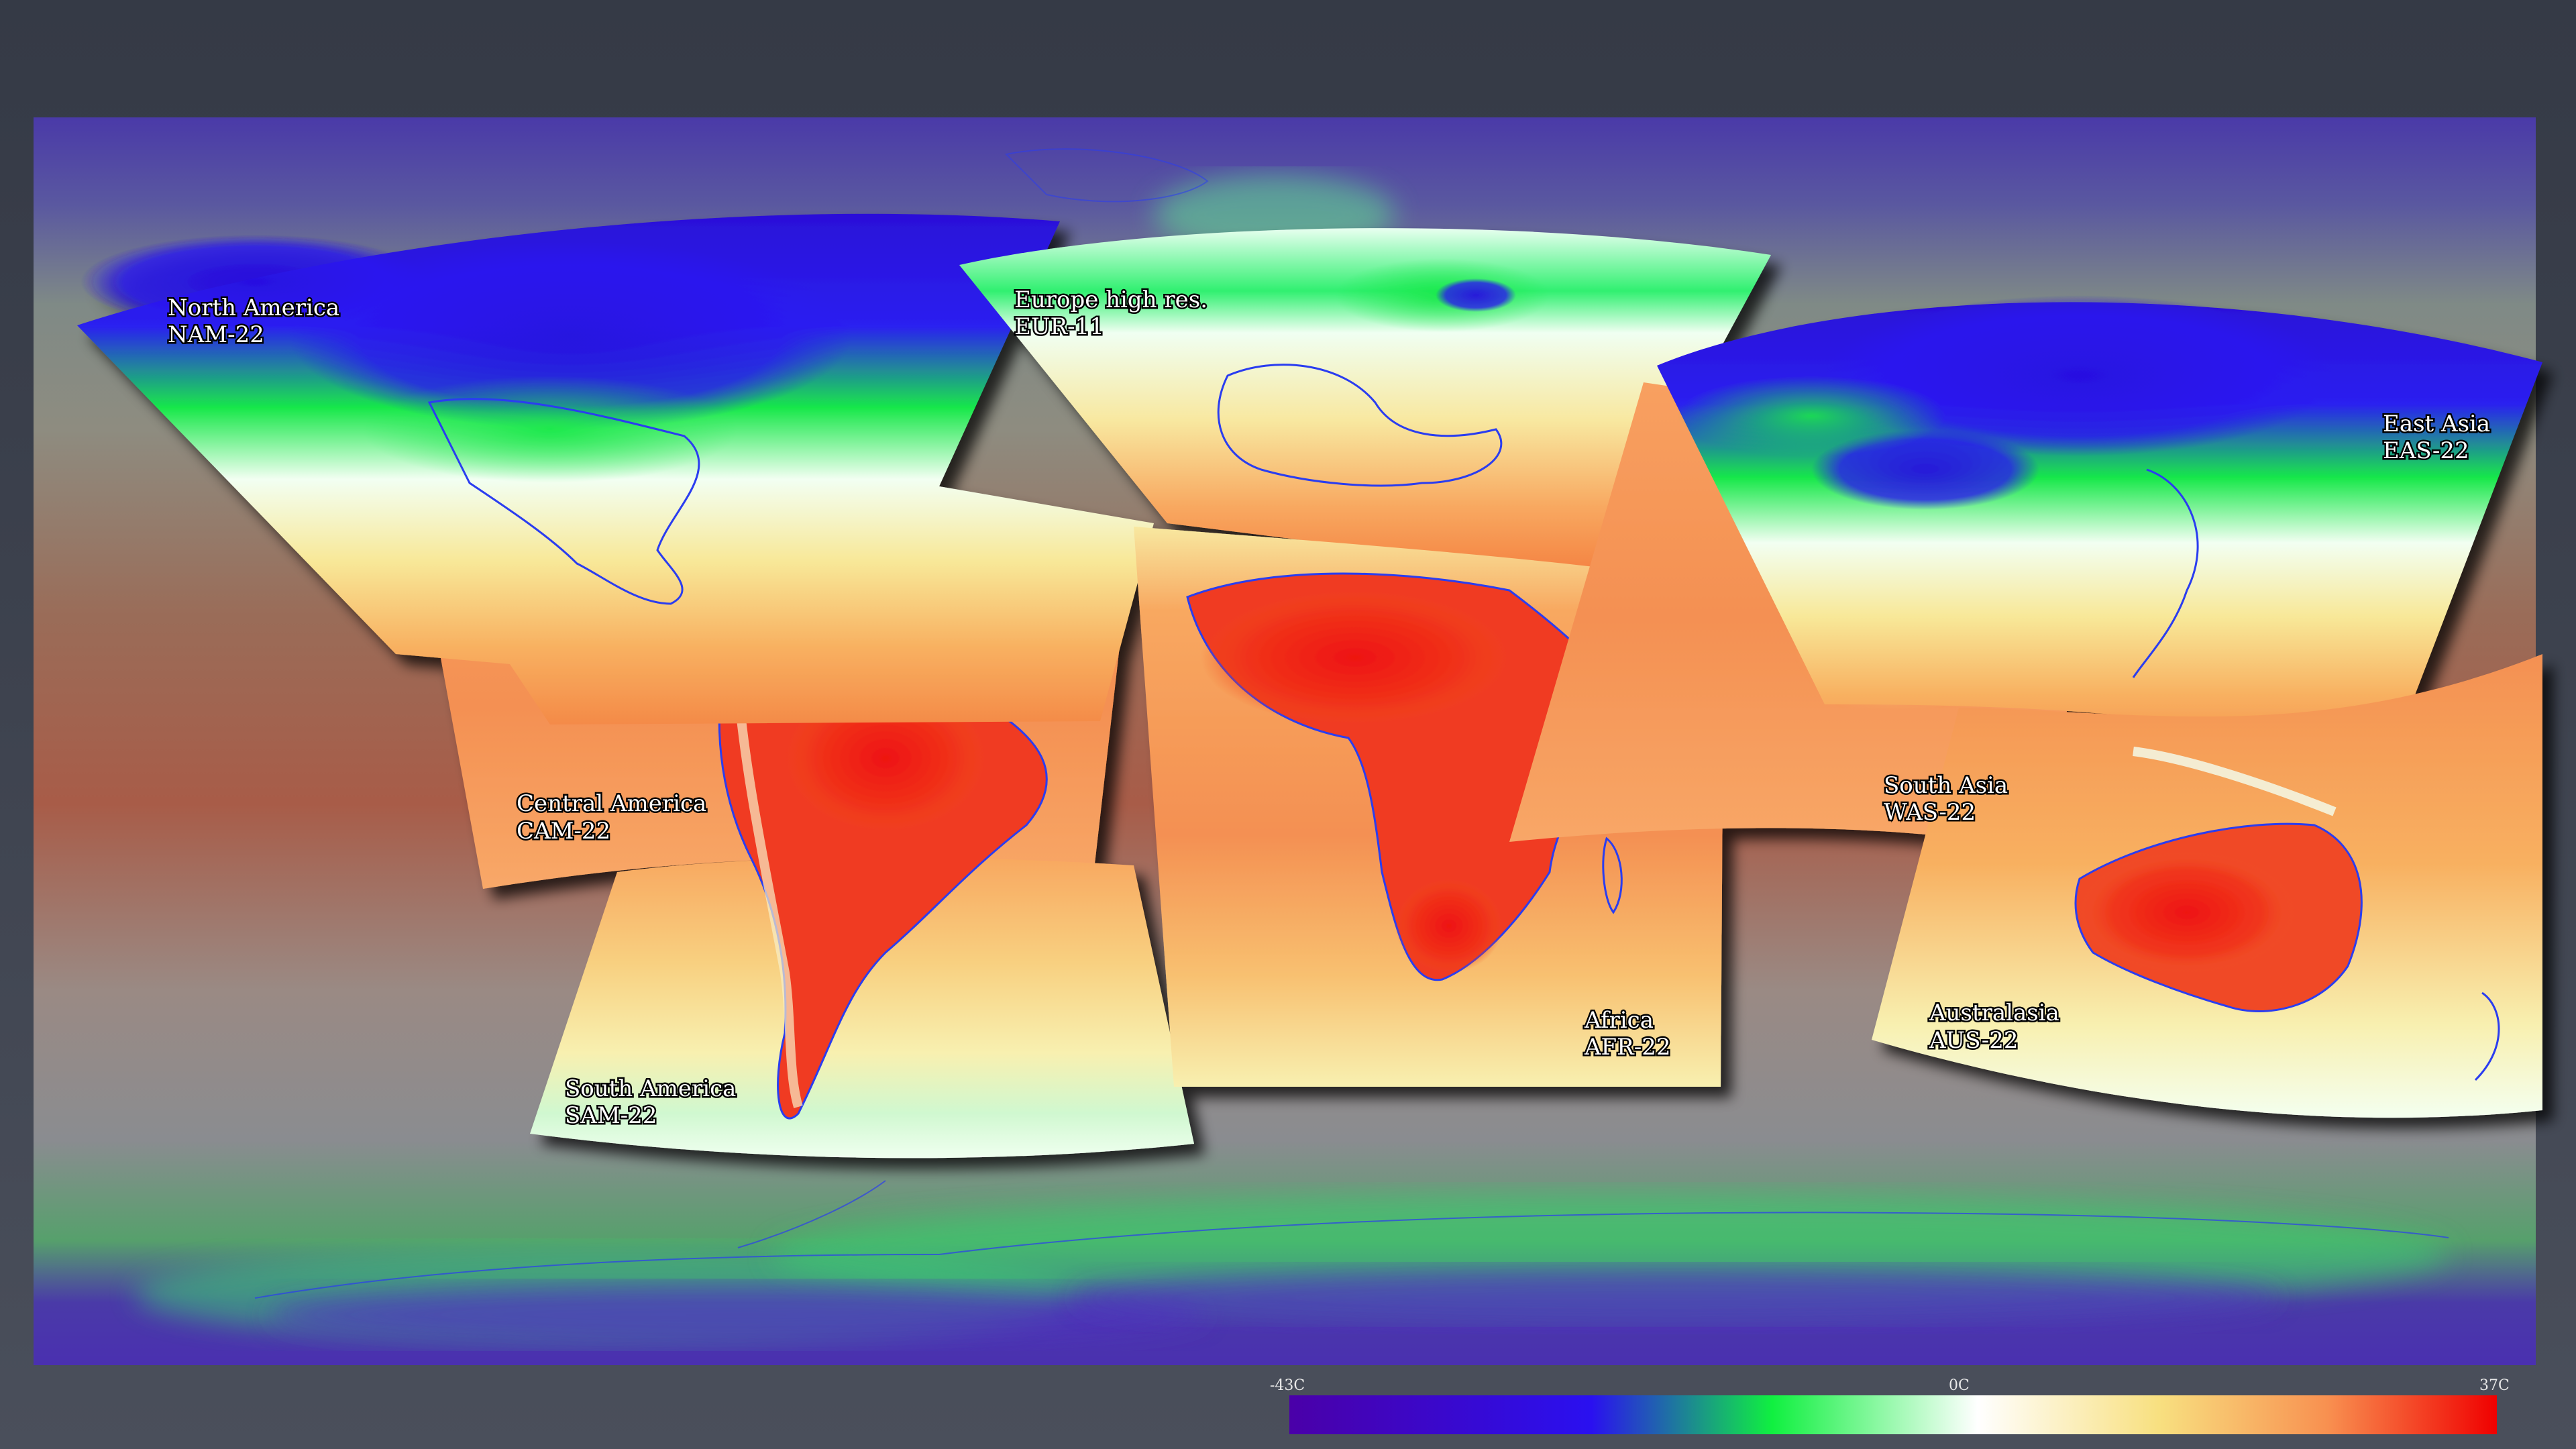 The image size is (2576, 1449). What do you see at coordinates (1959, 1385) in the screenshot?
I see `colorbar-mid-label: 0C` at bounding box center [1959, 1385].